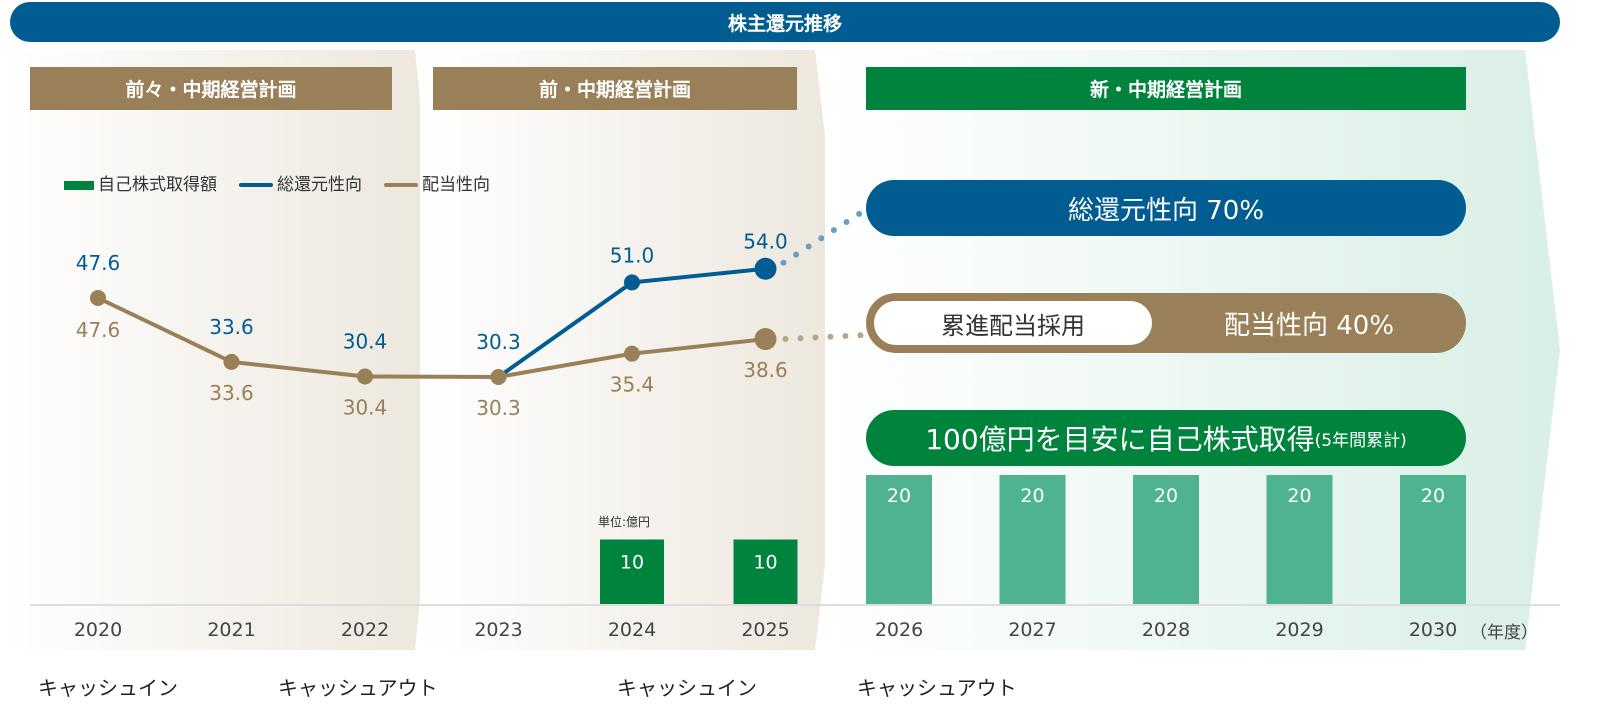  What do you see at coordinates (899, 496) in the screenshot?
I see `bar-label-2026: 20` at bounding box center [899, 496].